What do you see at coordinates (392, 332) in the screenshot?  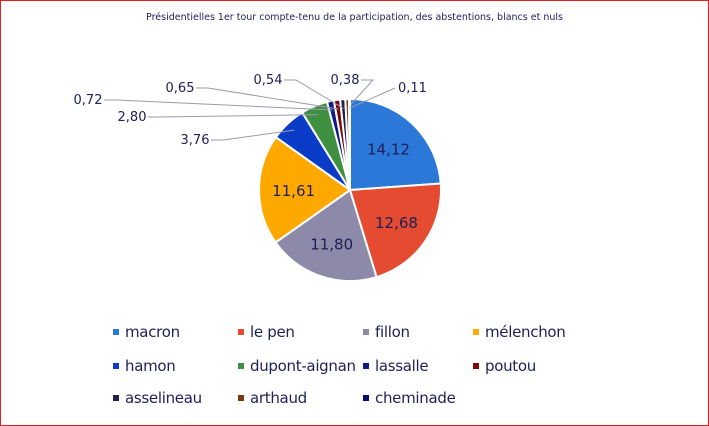 I see `legend-label: fillon` at bounding box center [392, 332].